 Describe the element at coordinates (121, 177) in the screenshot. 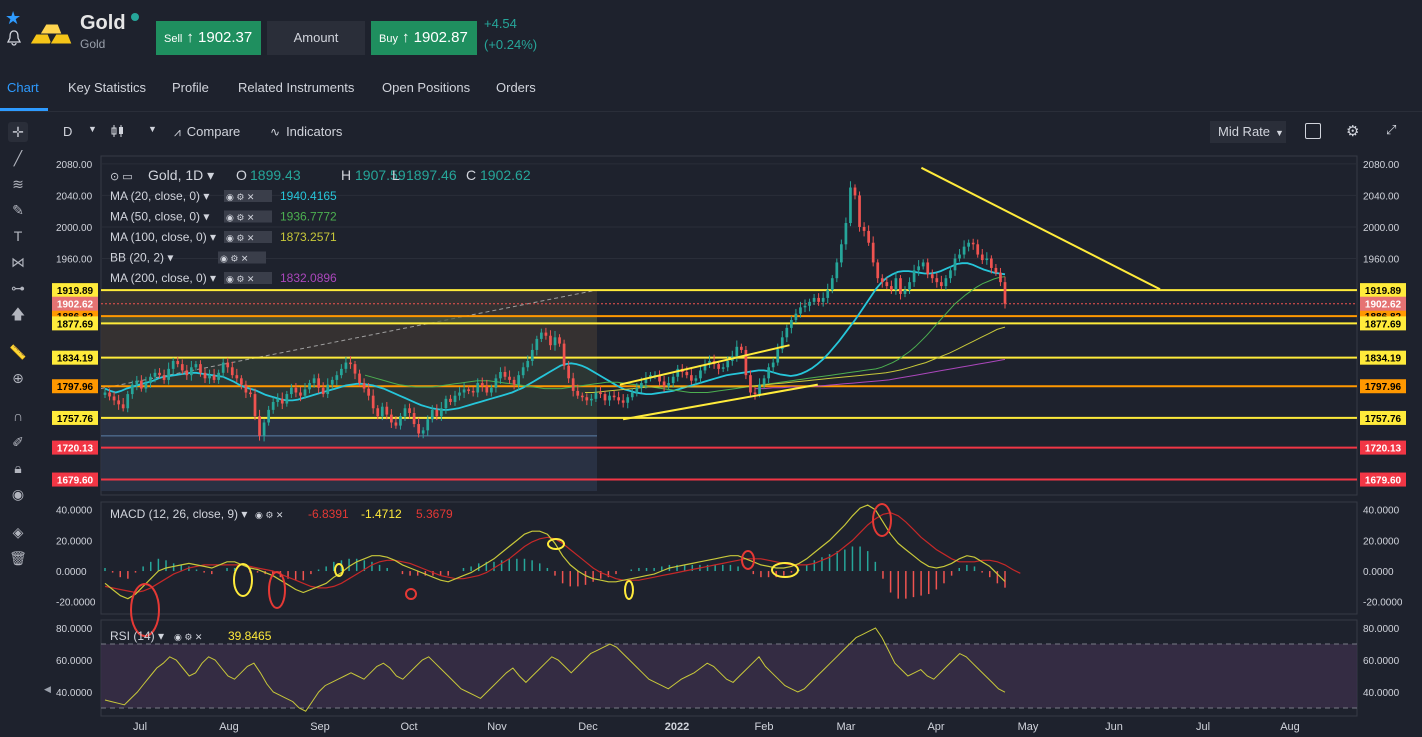

I see `collapse-legend-icon: ⊙ ▭` at that location.